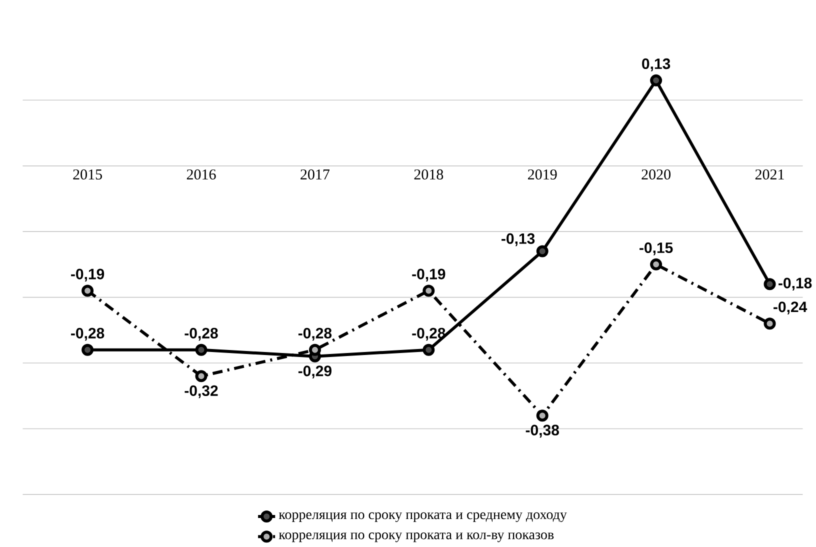  Describe the element at coordinates (315, 372) in the screenshot. I see `data-label: -0,29` at that location.